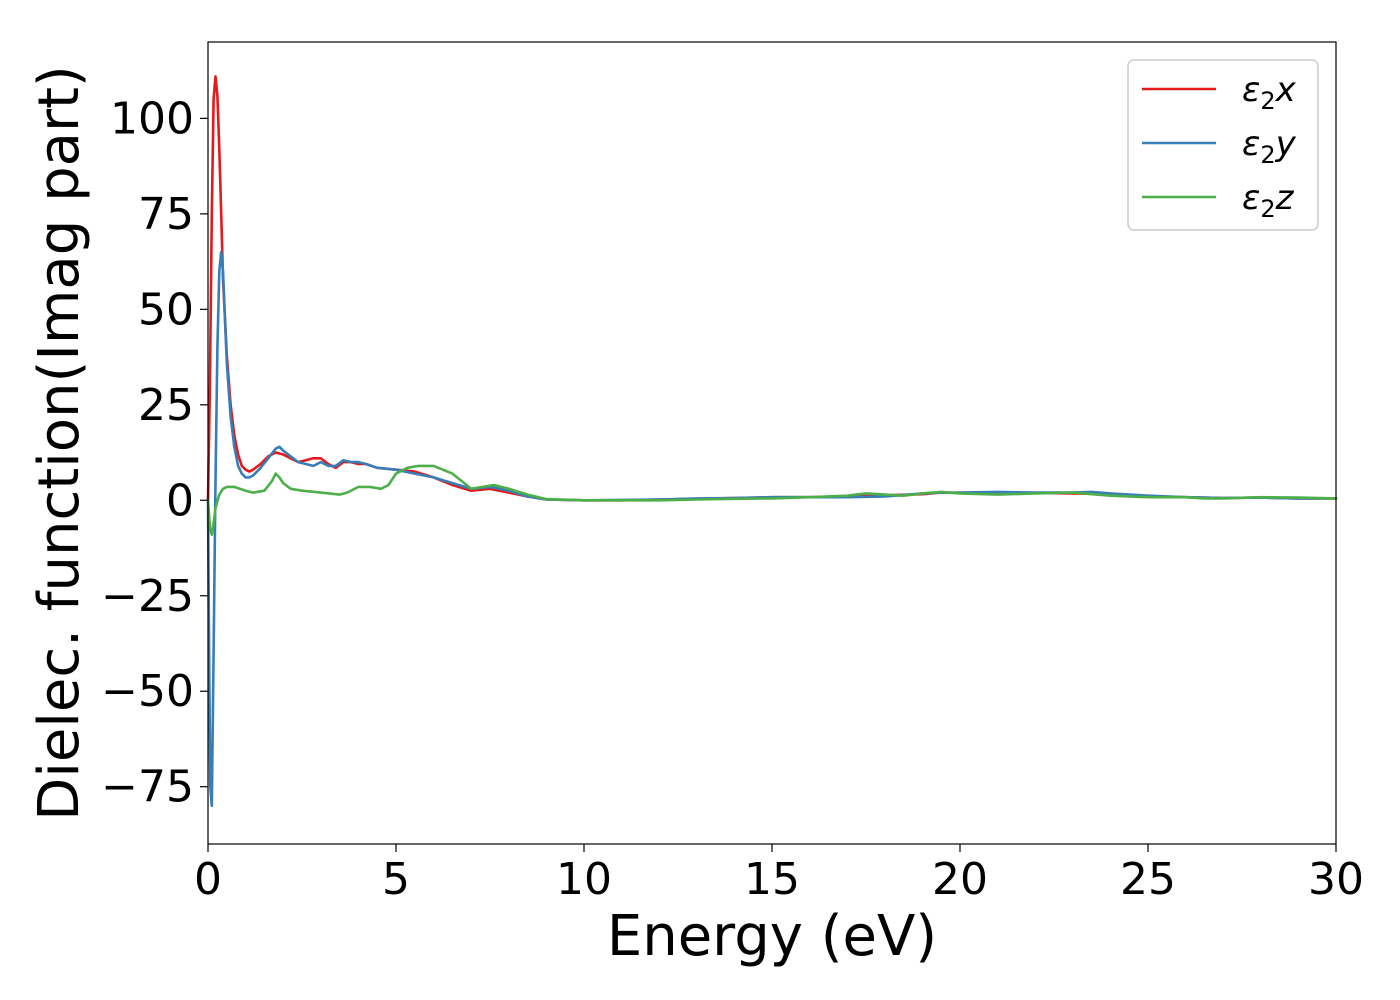 This screenshot has width=1400, height=1000. I want to click on y-tick-label: −75, so click(147, 787).